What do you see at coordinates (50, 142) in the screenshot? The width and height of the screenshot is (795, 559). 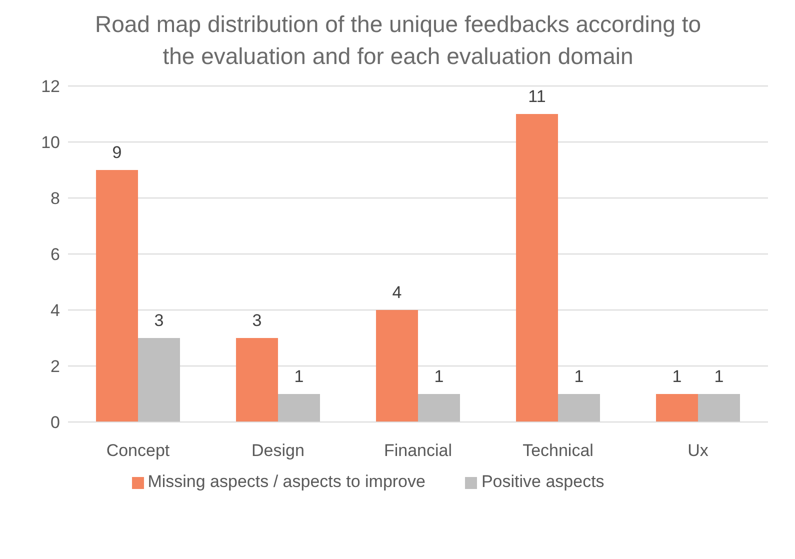 I see `y-tick-label: 10` at bounding box center [50, 142].